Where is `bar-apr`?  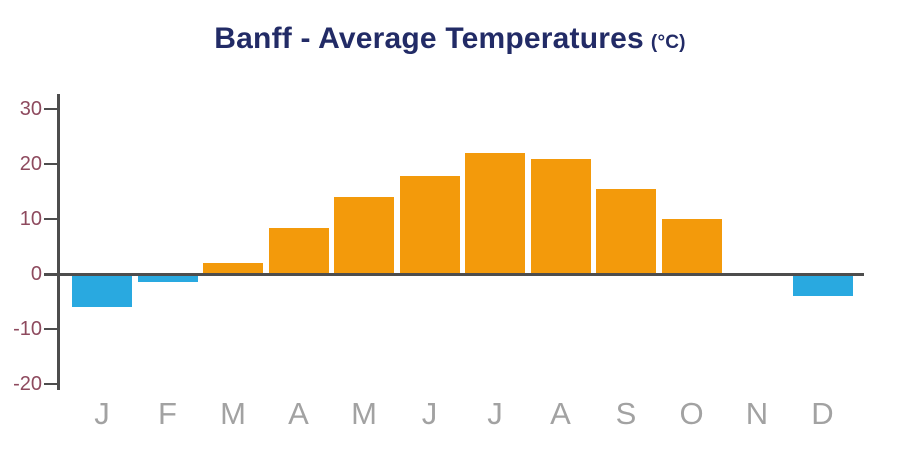
bar-apr is located at coordinates (298, 251).